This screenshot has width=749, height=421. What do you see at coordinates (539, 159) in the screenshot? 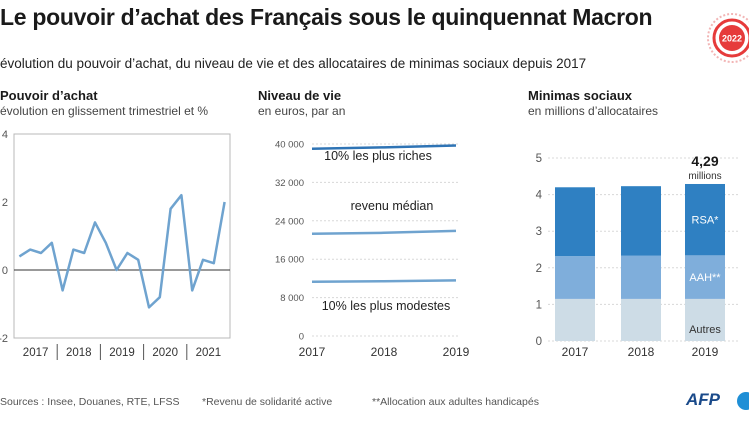
I see `p3-ytick-label: 5` at bounding box center [539, 159].